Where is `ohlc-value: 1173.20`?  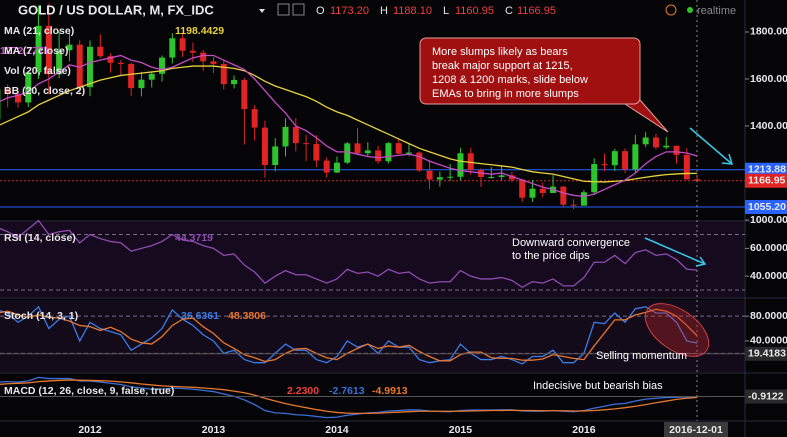 ohlc-value: 1173.20 is located at coordinates (349, 11).